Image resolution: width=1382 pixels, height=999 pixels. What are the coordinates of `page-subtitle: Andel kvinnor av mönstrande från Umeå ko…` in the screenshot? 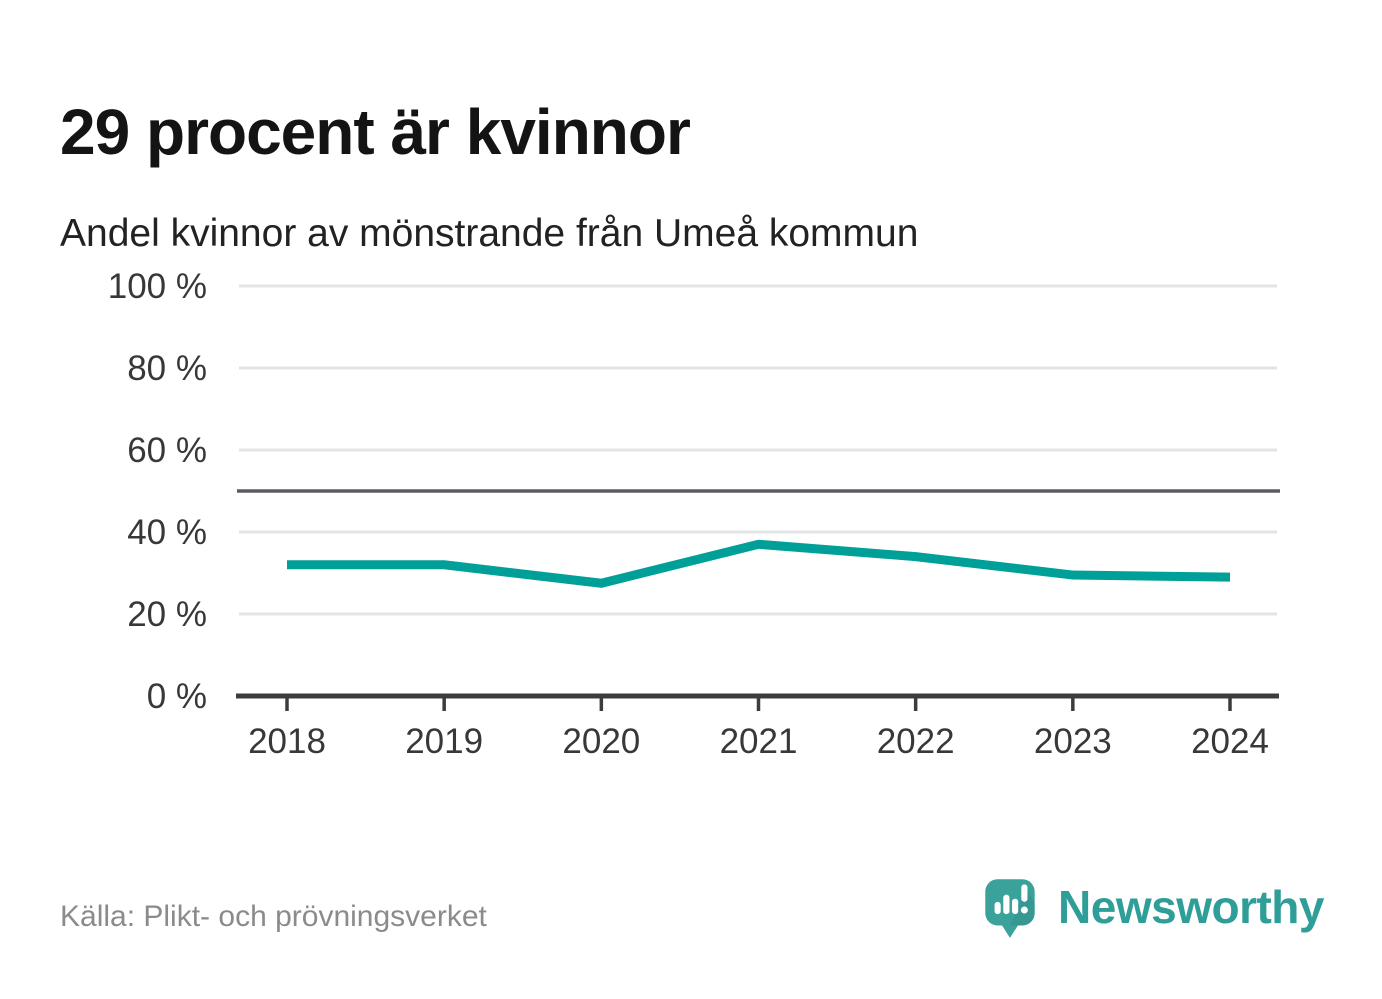 It's located at (489, 234).